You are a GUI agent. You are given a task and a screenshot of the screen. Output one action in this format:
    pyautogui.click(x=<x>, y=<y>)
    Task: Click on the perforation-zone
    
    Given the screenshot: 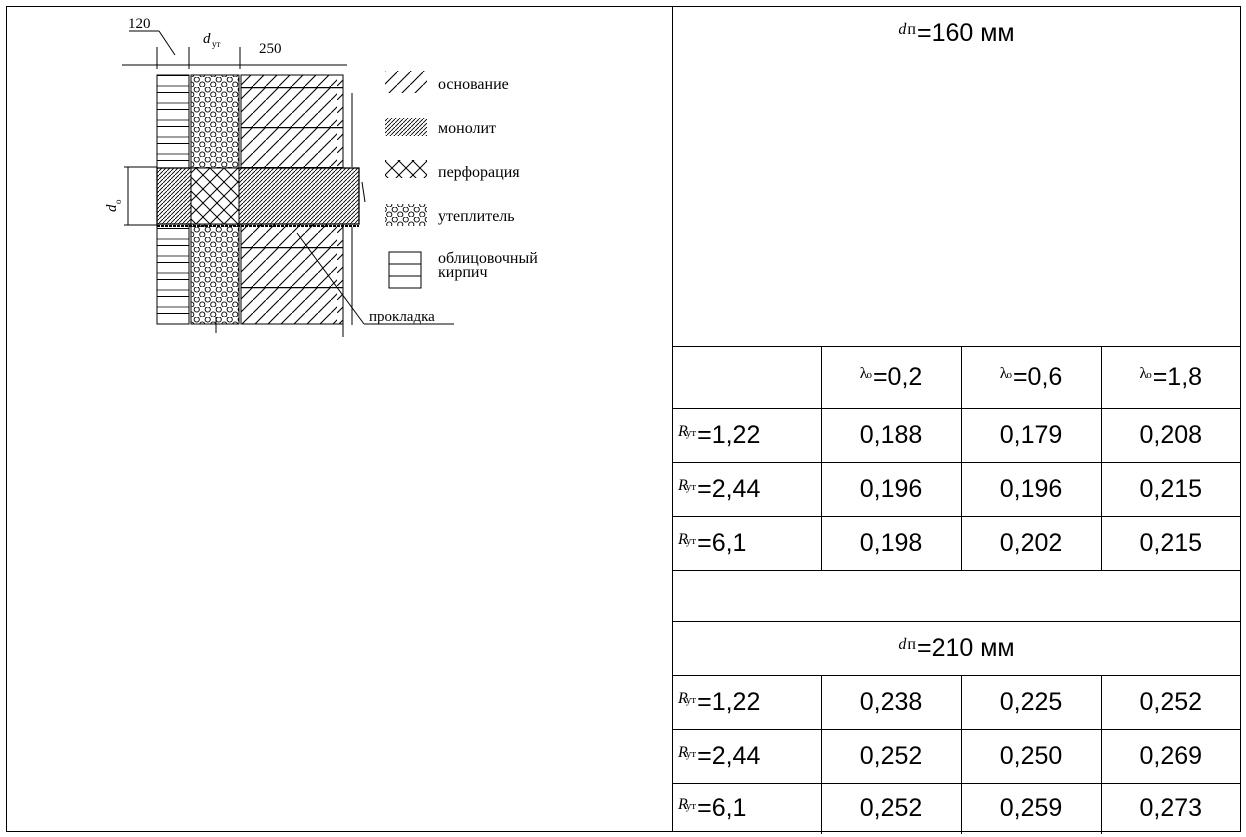 What is the action you would take?
    pyautogui.click(x=215, y=196)
    